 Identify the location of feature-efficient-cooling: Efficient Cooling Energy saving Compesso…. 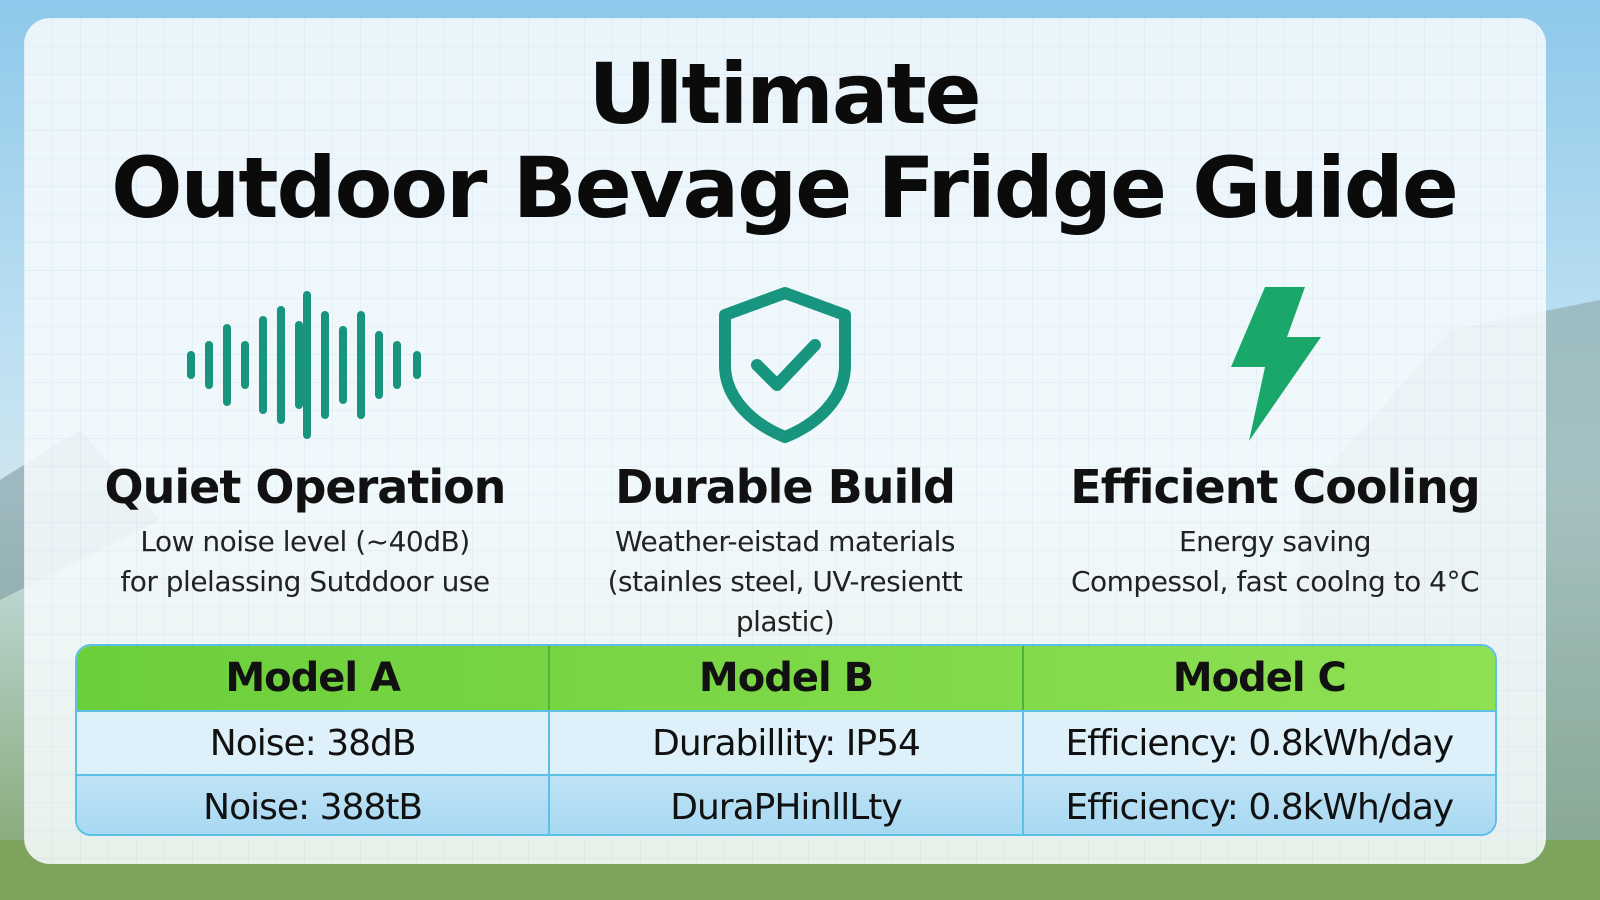
(1275, 441).